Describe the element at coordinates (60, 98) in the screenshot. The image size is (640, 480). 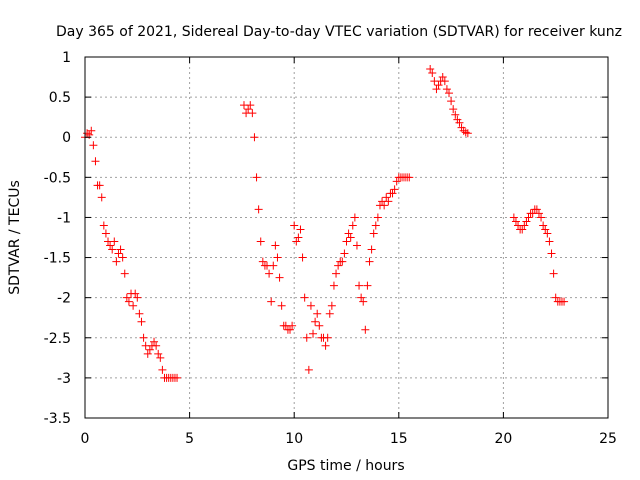
I see `y-tick-label: 0.5` at that location.